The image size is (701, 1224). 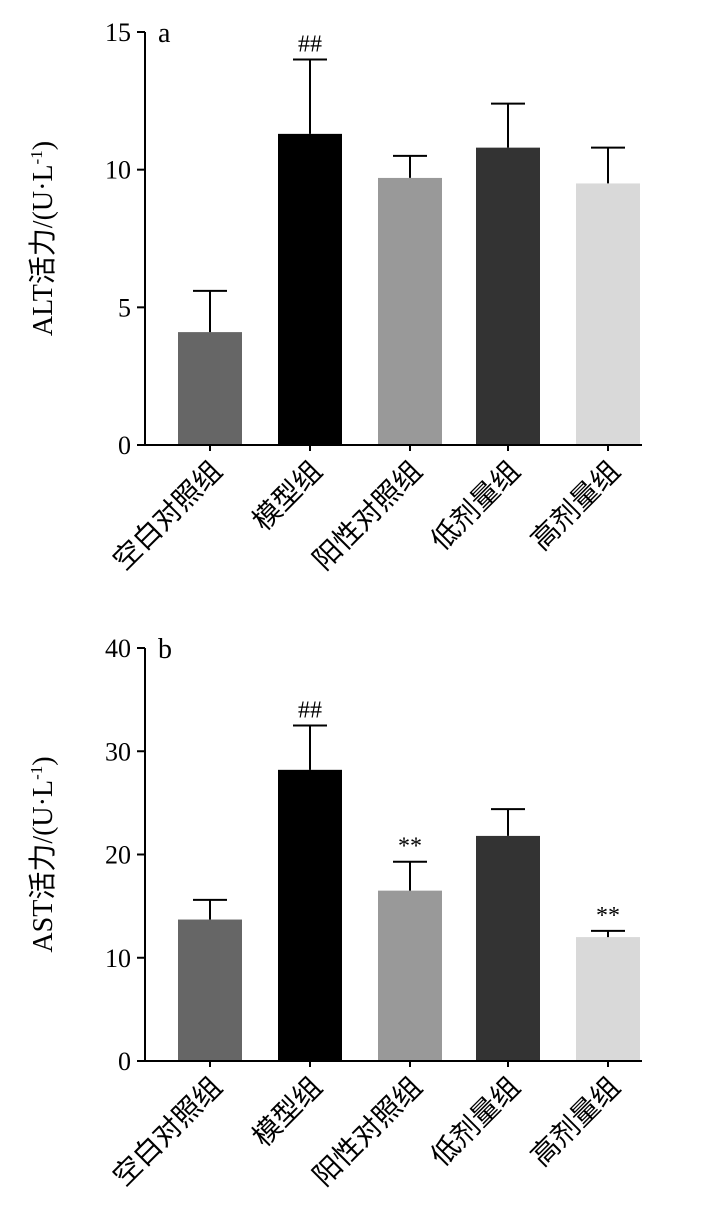 I want to click on y-tick-label-40: 40, so click(x=118, y=648).